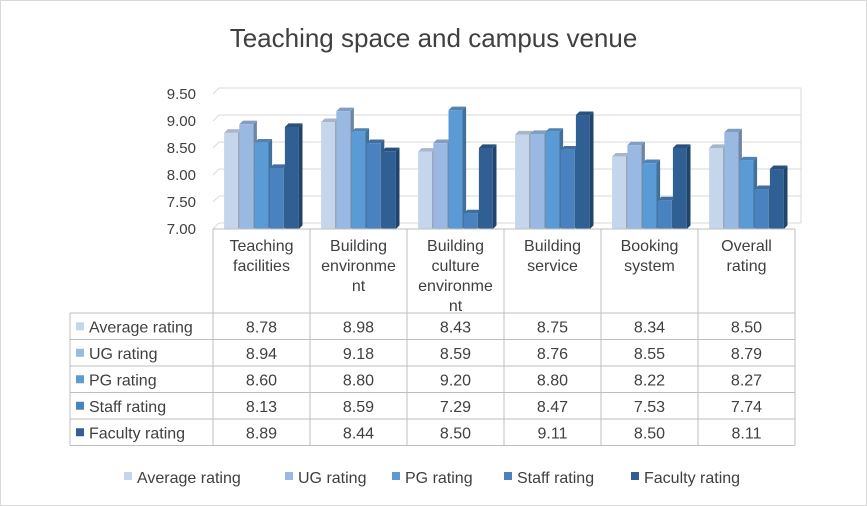 The image size is (867, 506). I want to click on table-row-label: UG rating, so click(123, 354).